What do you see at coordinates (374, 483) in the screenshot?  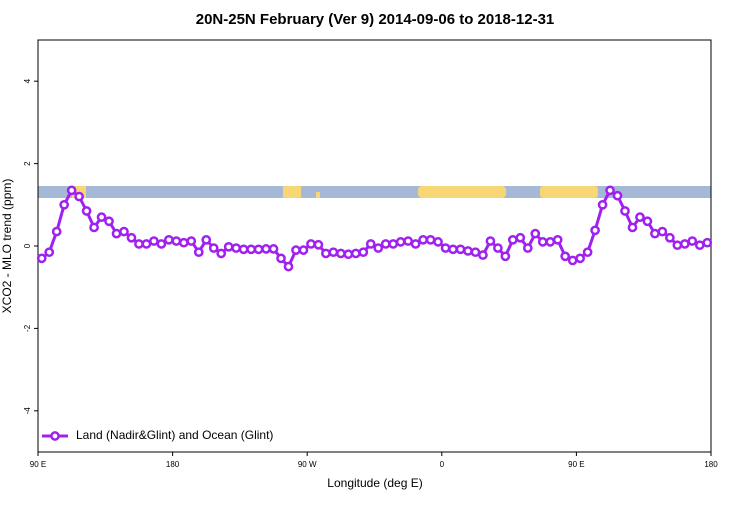 I see `x-axis-label: Longitude (deg E)` at bounding box center [374, 483].